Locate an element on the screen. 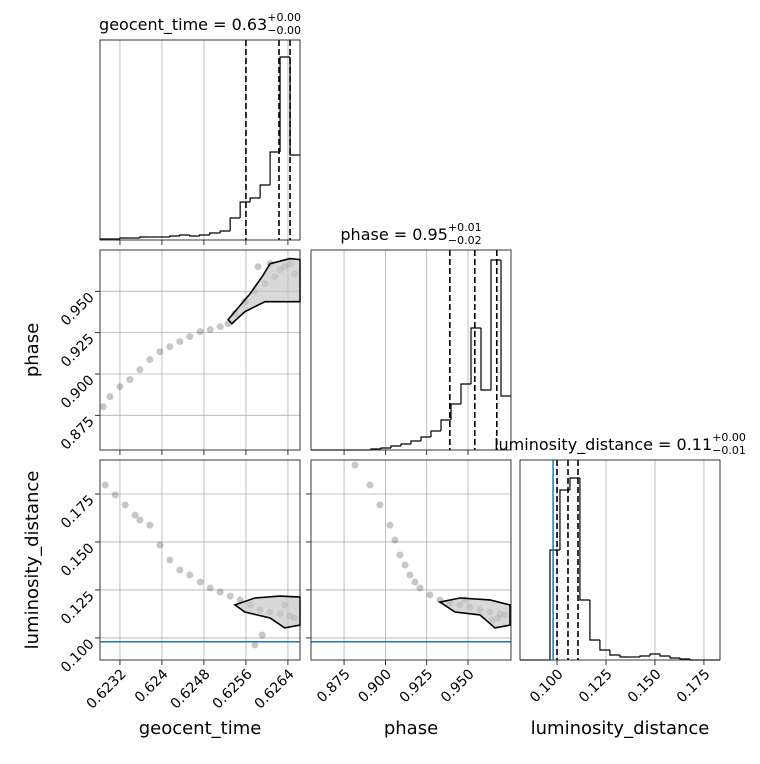 The height and width of the screenshot is (764, 760). y-tick-label: 0.900 is located at coordinates (78, 392).